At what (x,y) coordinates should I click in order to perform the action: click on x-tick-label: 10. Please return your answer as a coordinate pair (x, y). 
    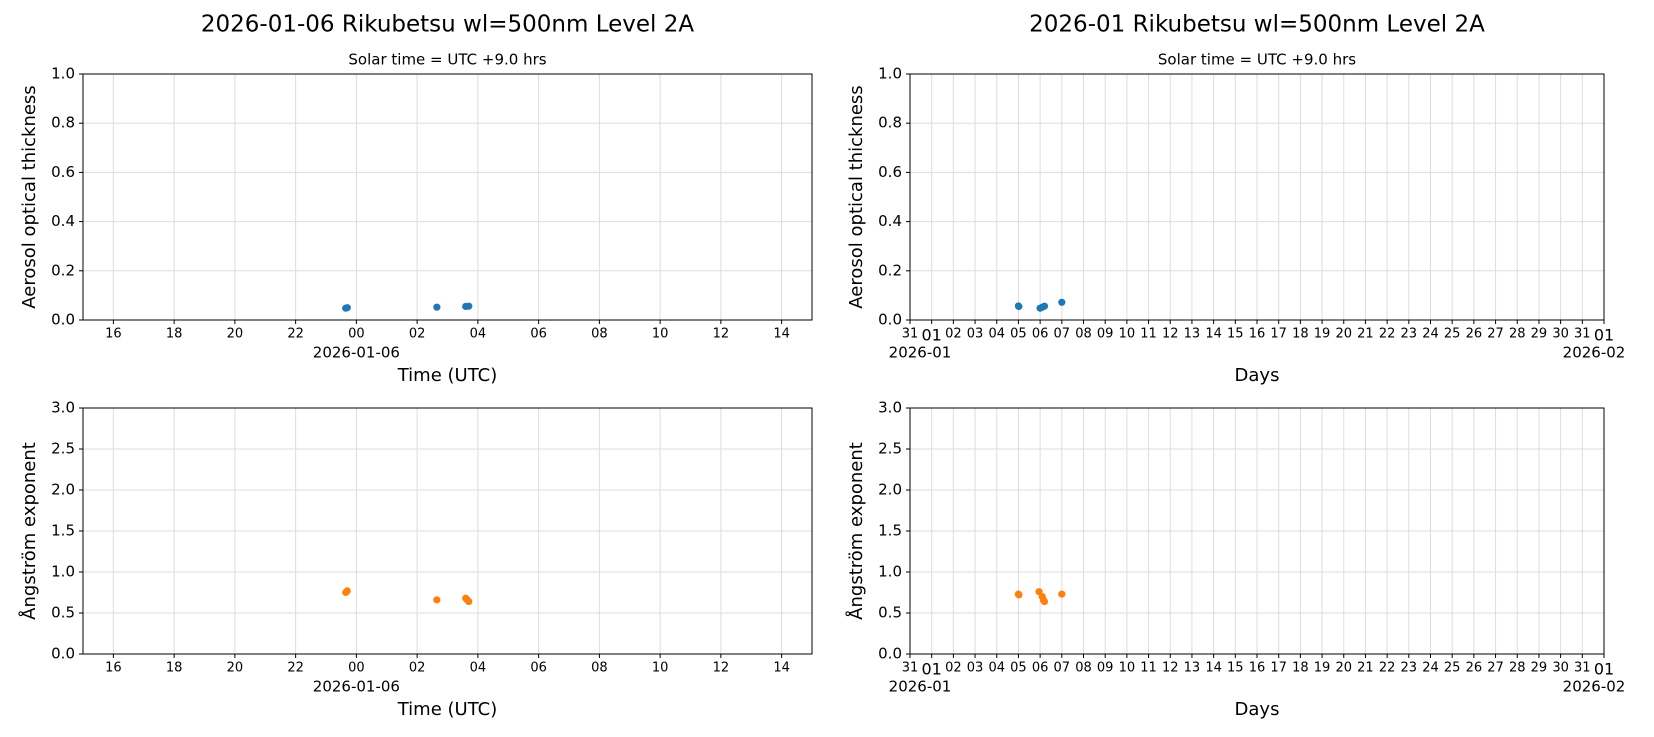
    Looking at the image, I should click on (660, 668).